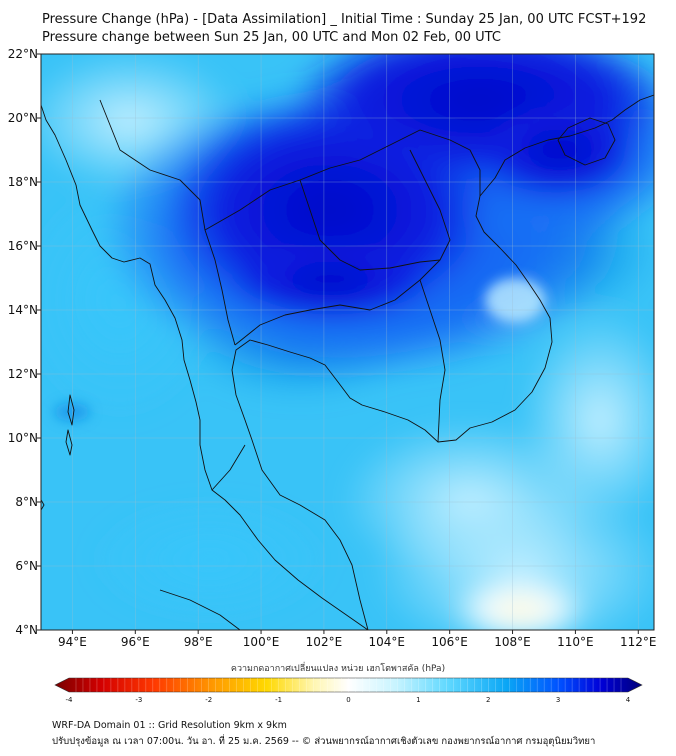 The width and height of the screenshot is (676, 756). Describe the element at coordinates (324, 642) in the screenshot. I see `longitude-tick-label: 102°E` at that location.